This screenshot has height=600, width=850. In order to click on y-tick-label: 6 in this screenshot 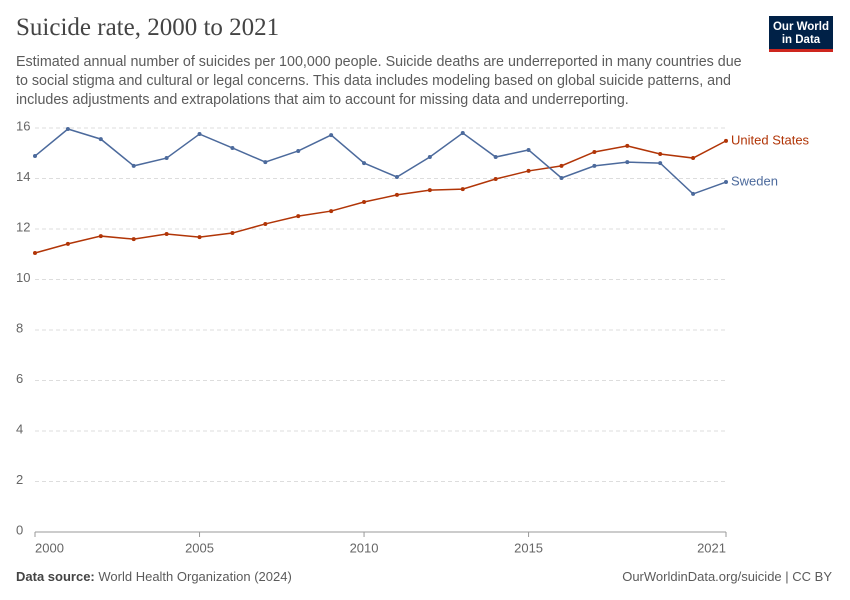, I will do `click(19, 378)`.